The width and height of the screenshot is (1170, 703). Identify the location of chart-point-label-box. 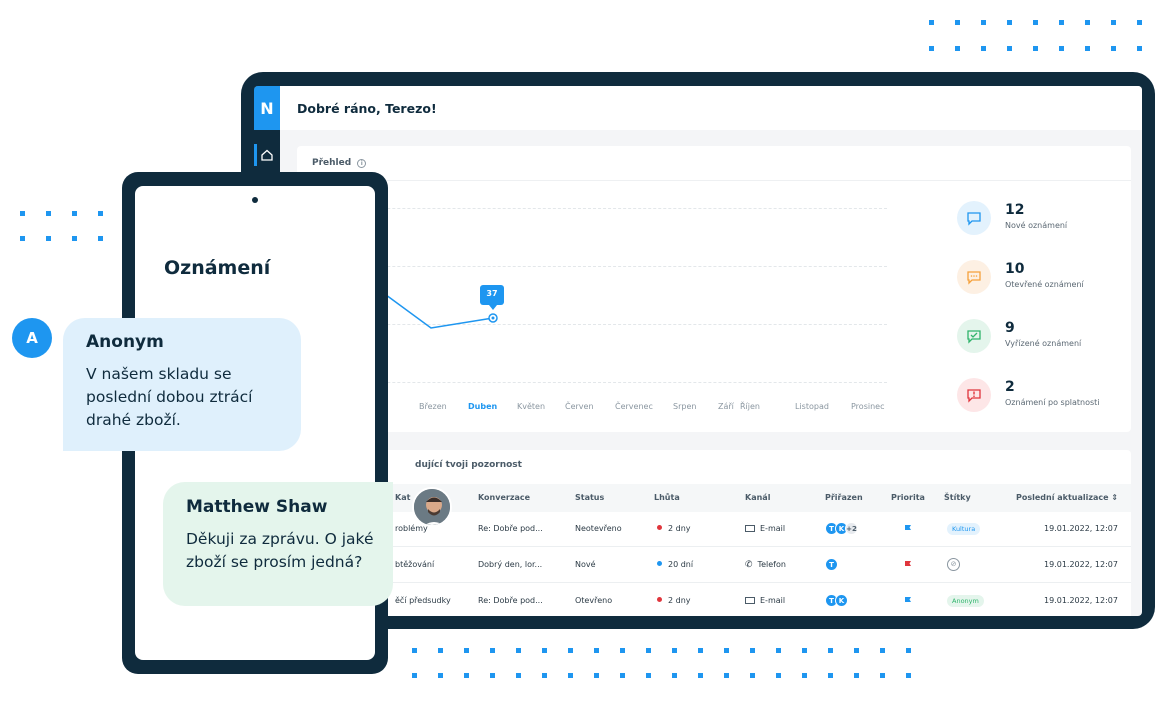
(492, 295).